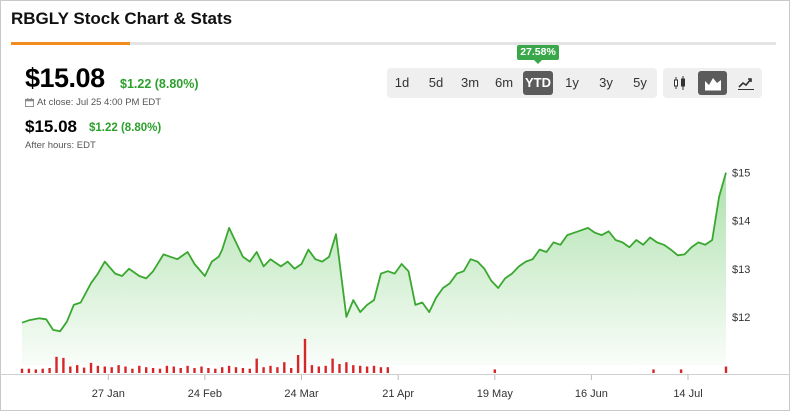  I want to click on ytd-change-badge: 27.58%, so click(538, 52).